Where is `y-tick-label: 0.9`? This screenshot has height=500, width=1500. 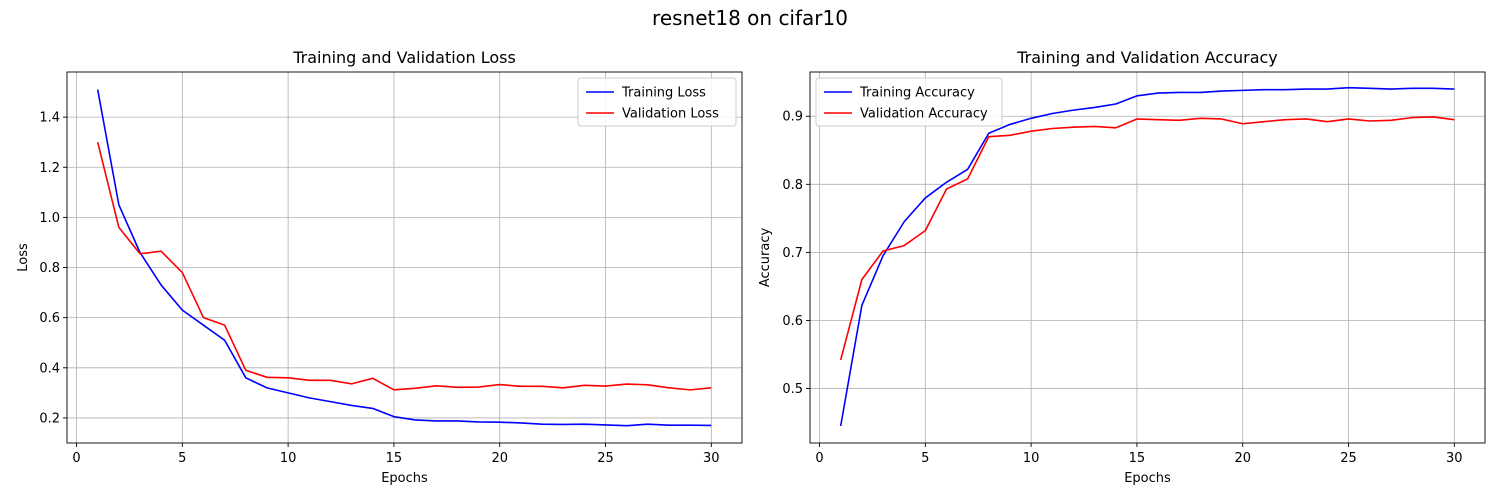
y-tick-label: 0.9 is located at coordinates (792, 117).